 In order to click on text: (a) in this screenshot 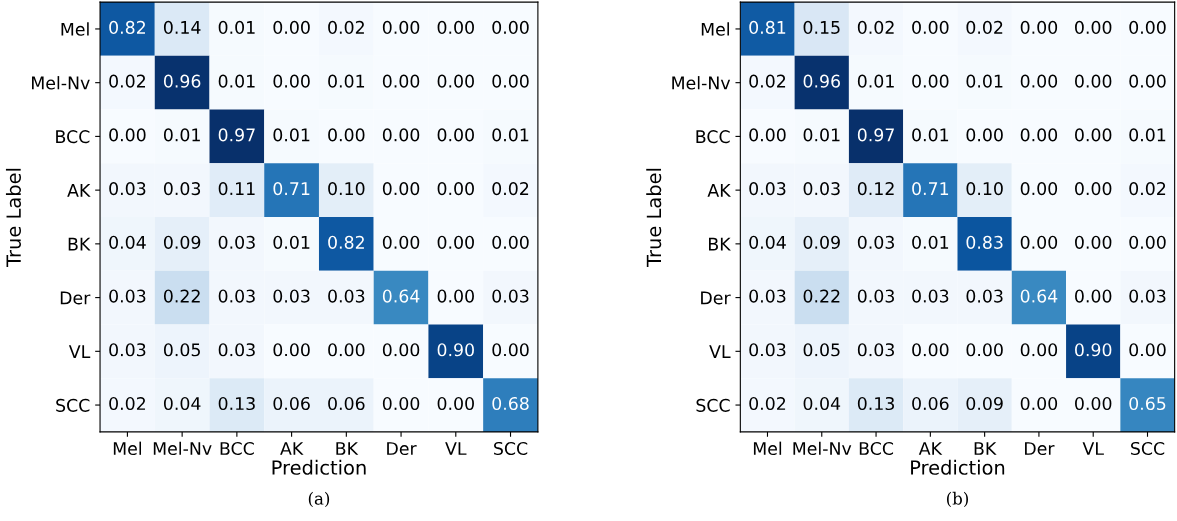, I will do `click(319, 499)`.